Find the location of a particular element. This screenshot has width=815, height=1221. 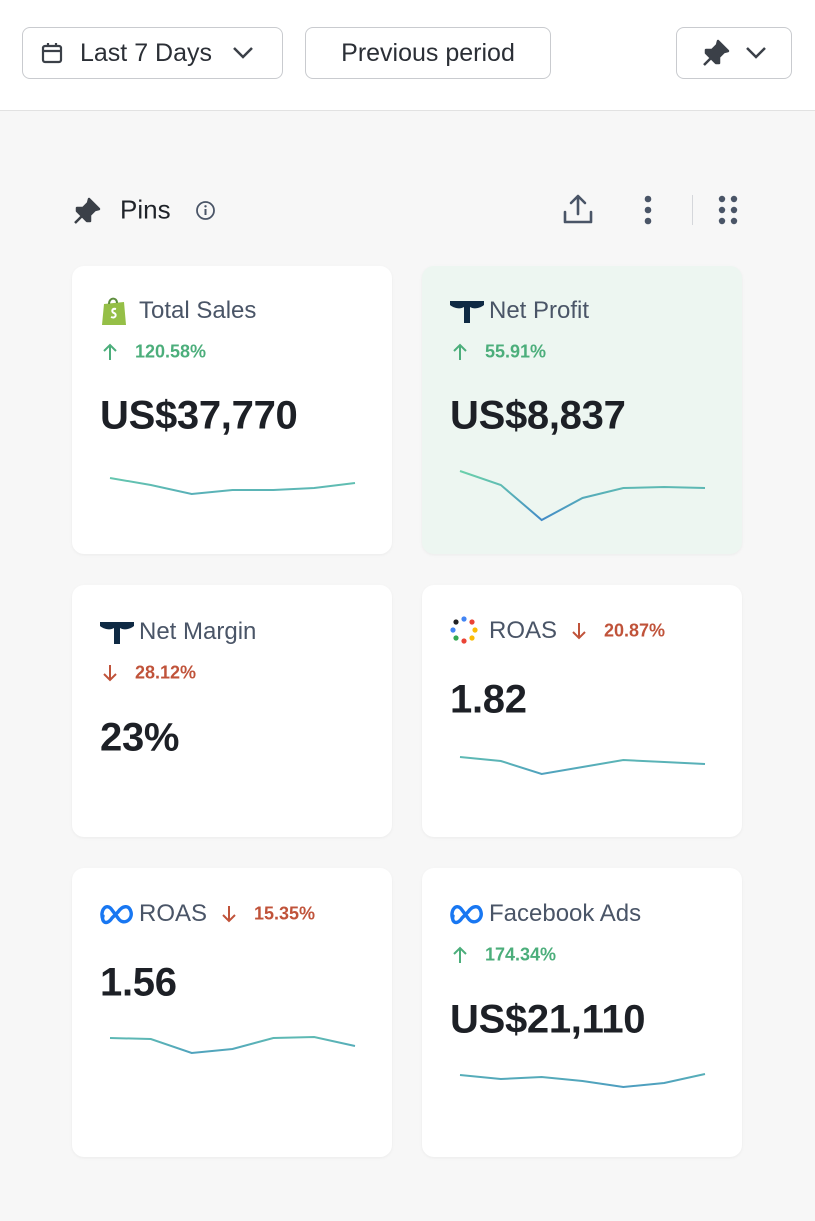

divider is located at coordinates (692, 210).